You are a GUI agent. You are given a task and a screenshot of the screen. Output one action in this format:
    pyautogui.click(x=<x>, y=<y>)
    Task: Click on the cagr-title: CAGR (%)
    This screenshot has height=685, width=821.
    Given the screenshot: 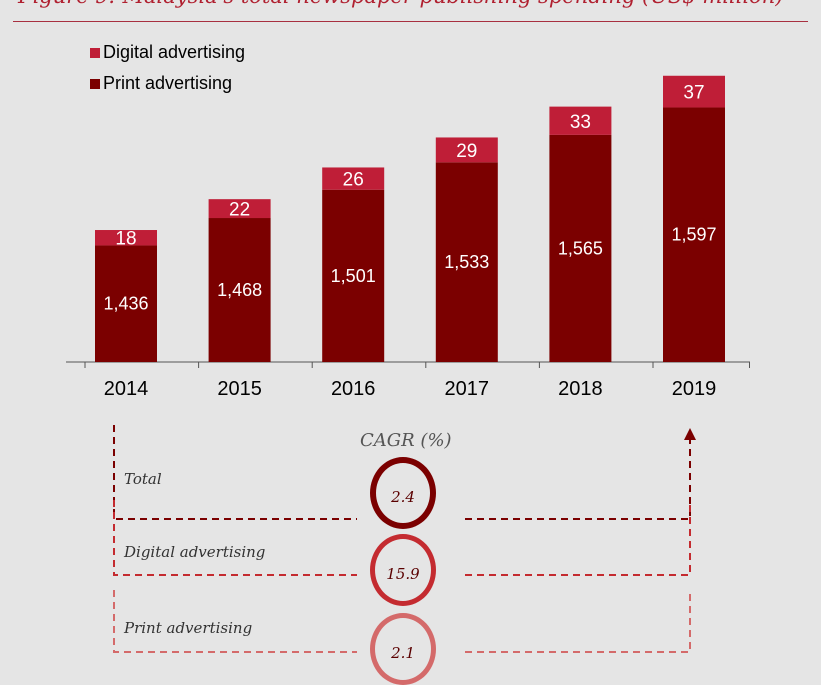 What is the action you would take?
    pyautogui.click(x=406, y=440)
    